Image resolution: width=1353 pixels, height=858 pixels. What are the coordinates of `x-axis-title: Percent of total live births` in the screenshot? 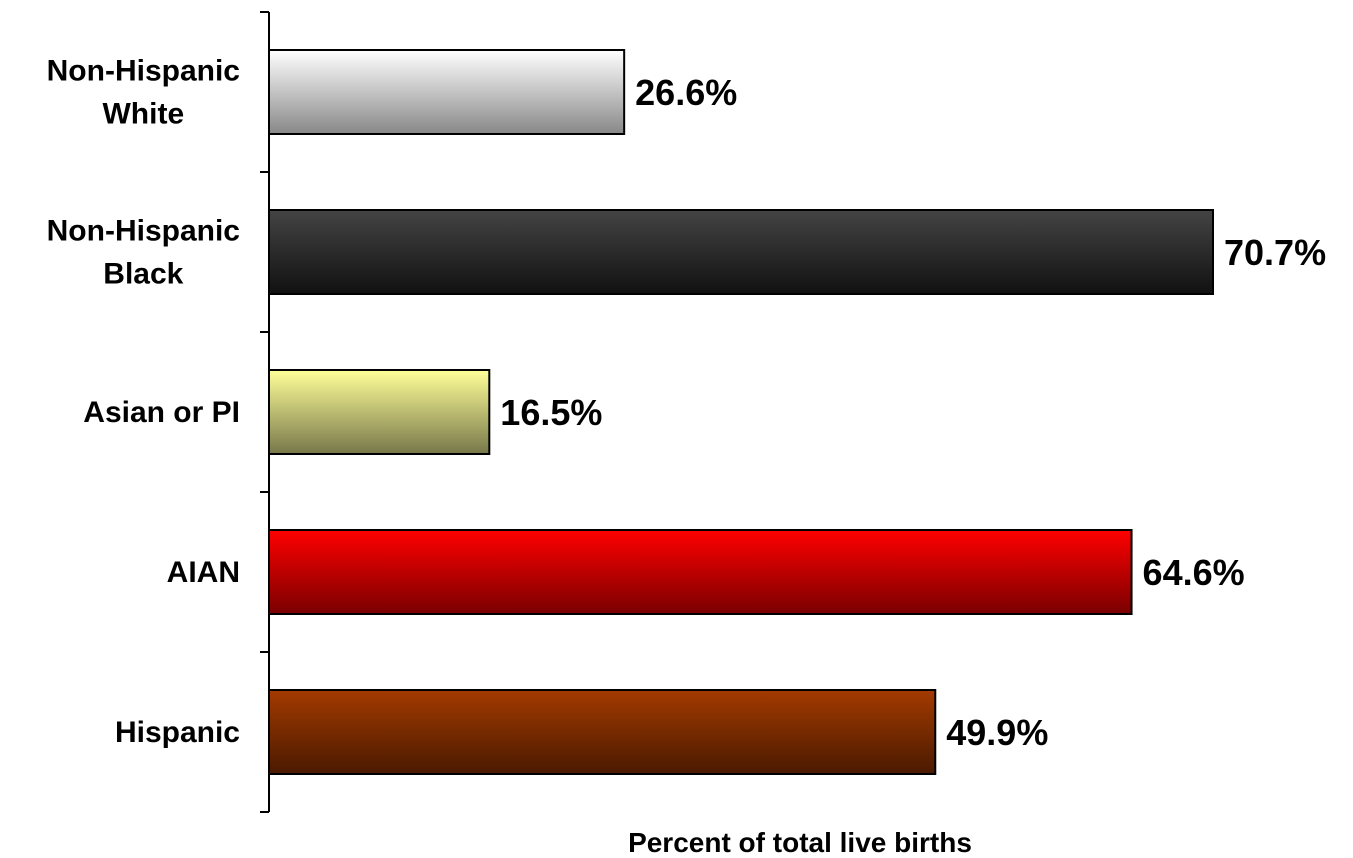 It's located at (800, 842).